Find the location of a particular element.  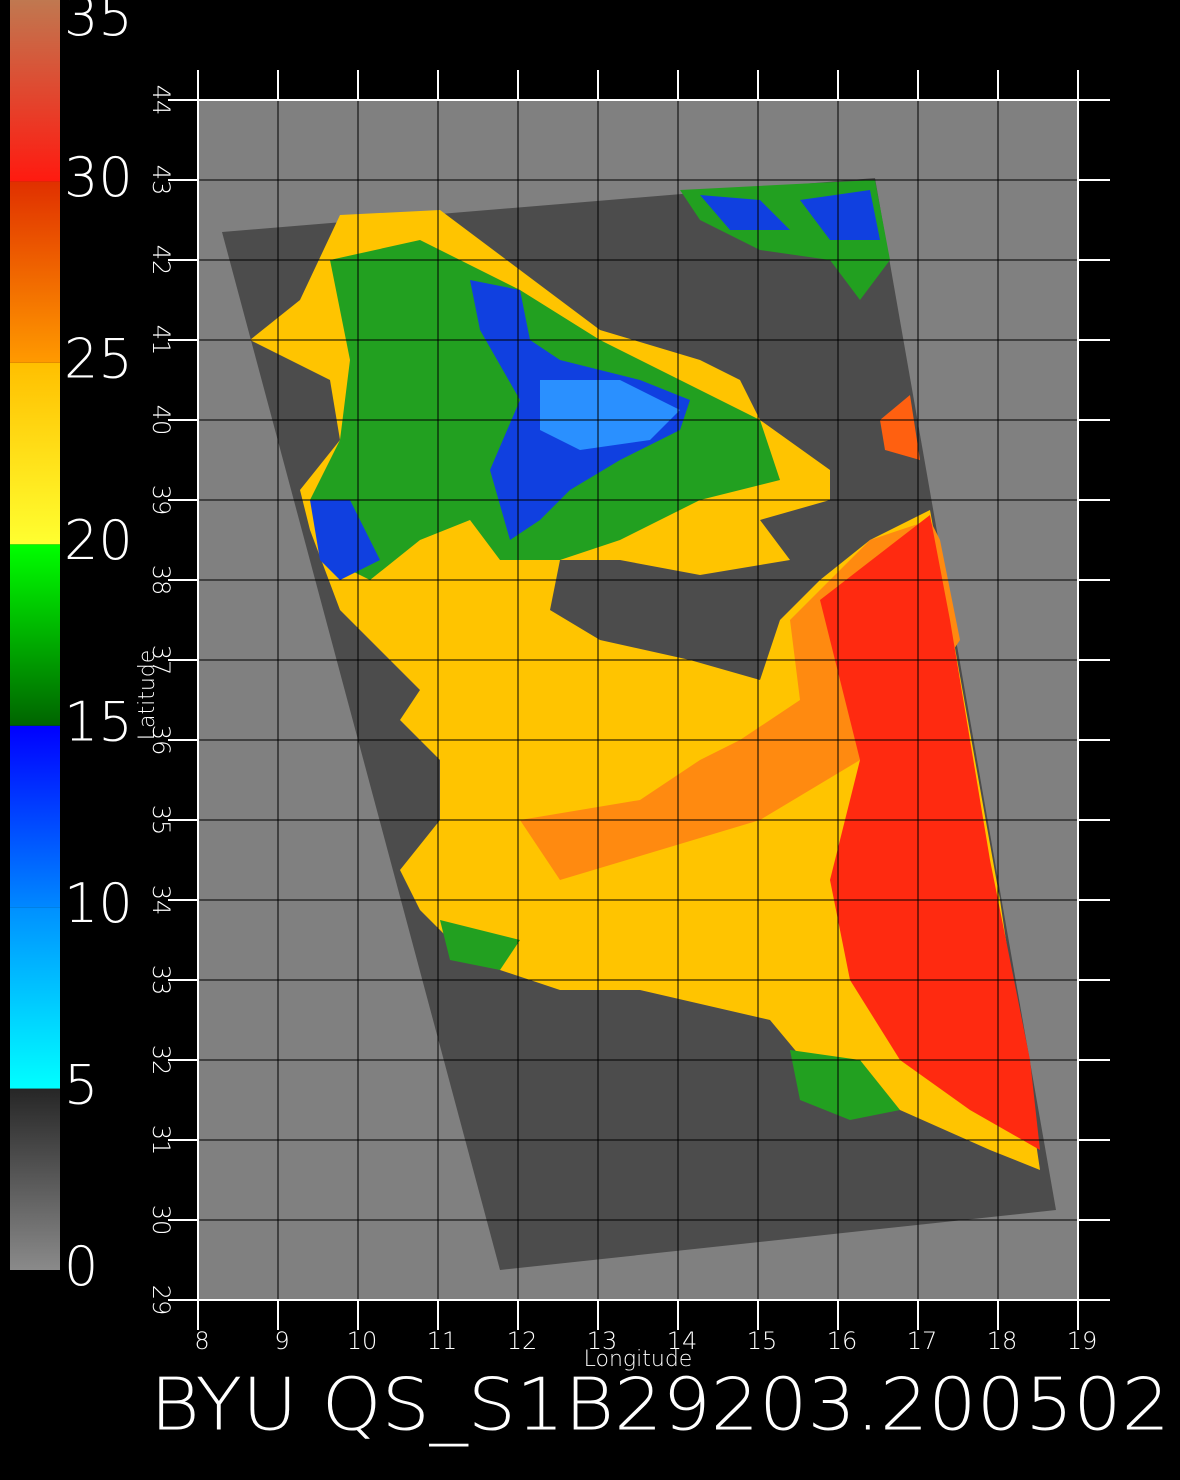

colorbar-label: 0 is located at coordinates (81, 1266).